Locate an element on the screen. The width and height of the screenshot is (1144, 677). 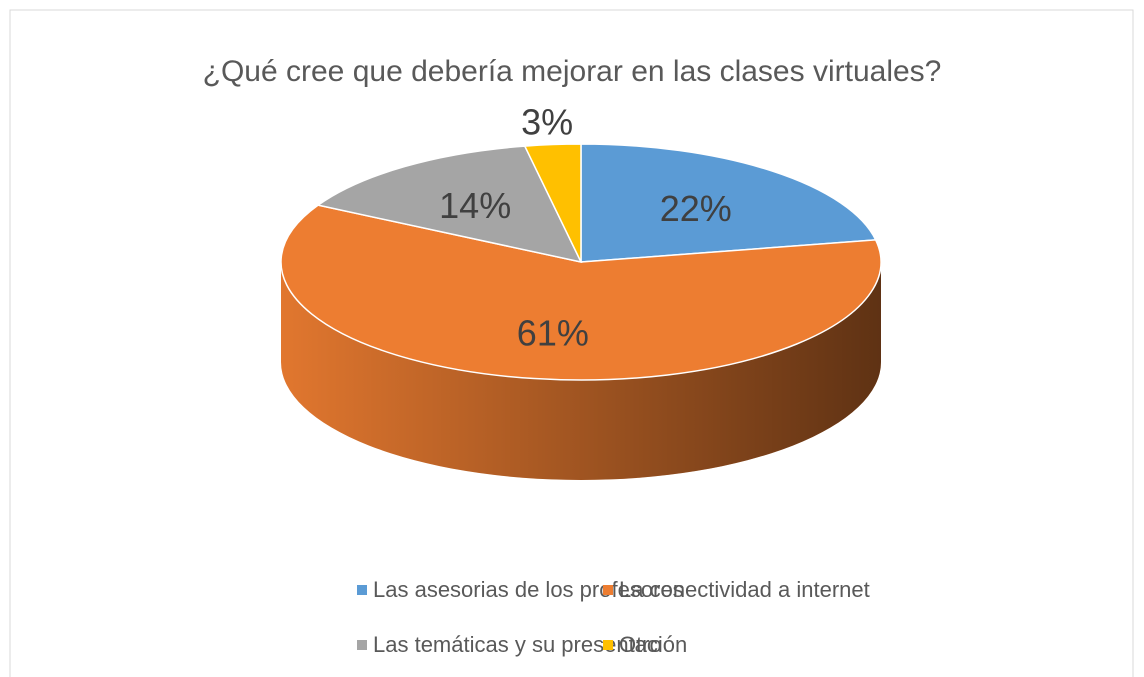
data-label: 61% is located at coordinates (553, 332).